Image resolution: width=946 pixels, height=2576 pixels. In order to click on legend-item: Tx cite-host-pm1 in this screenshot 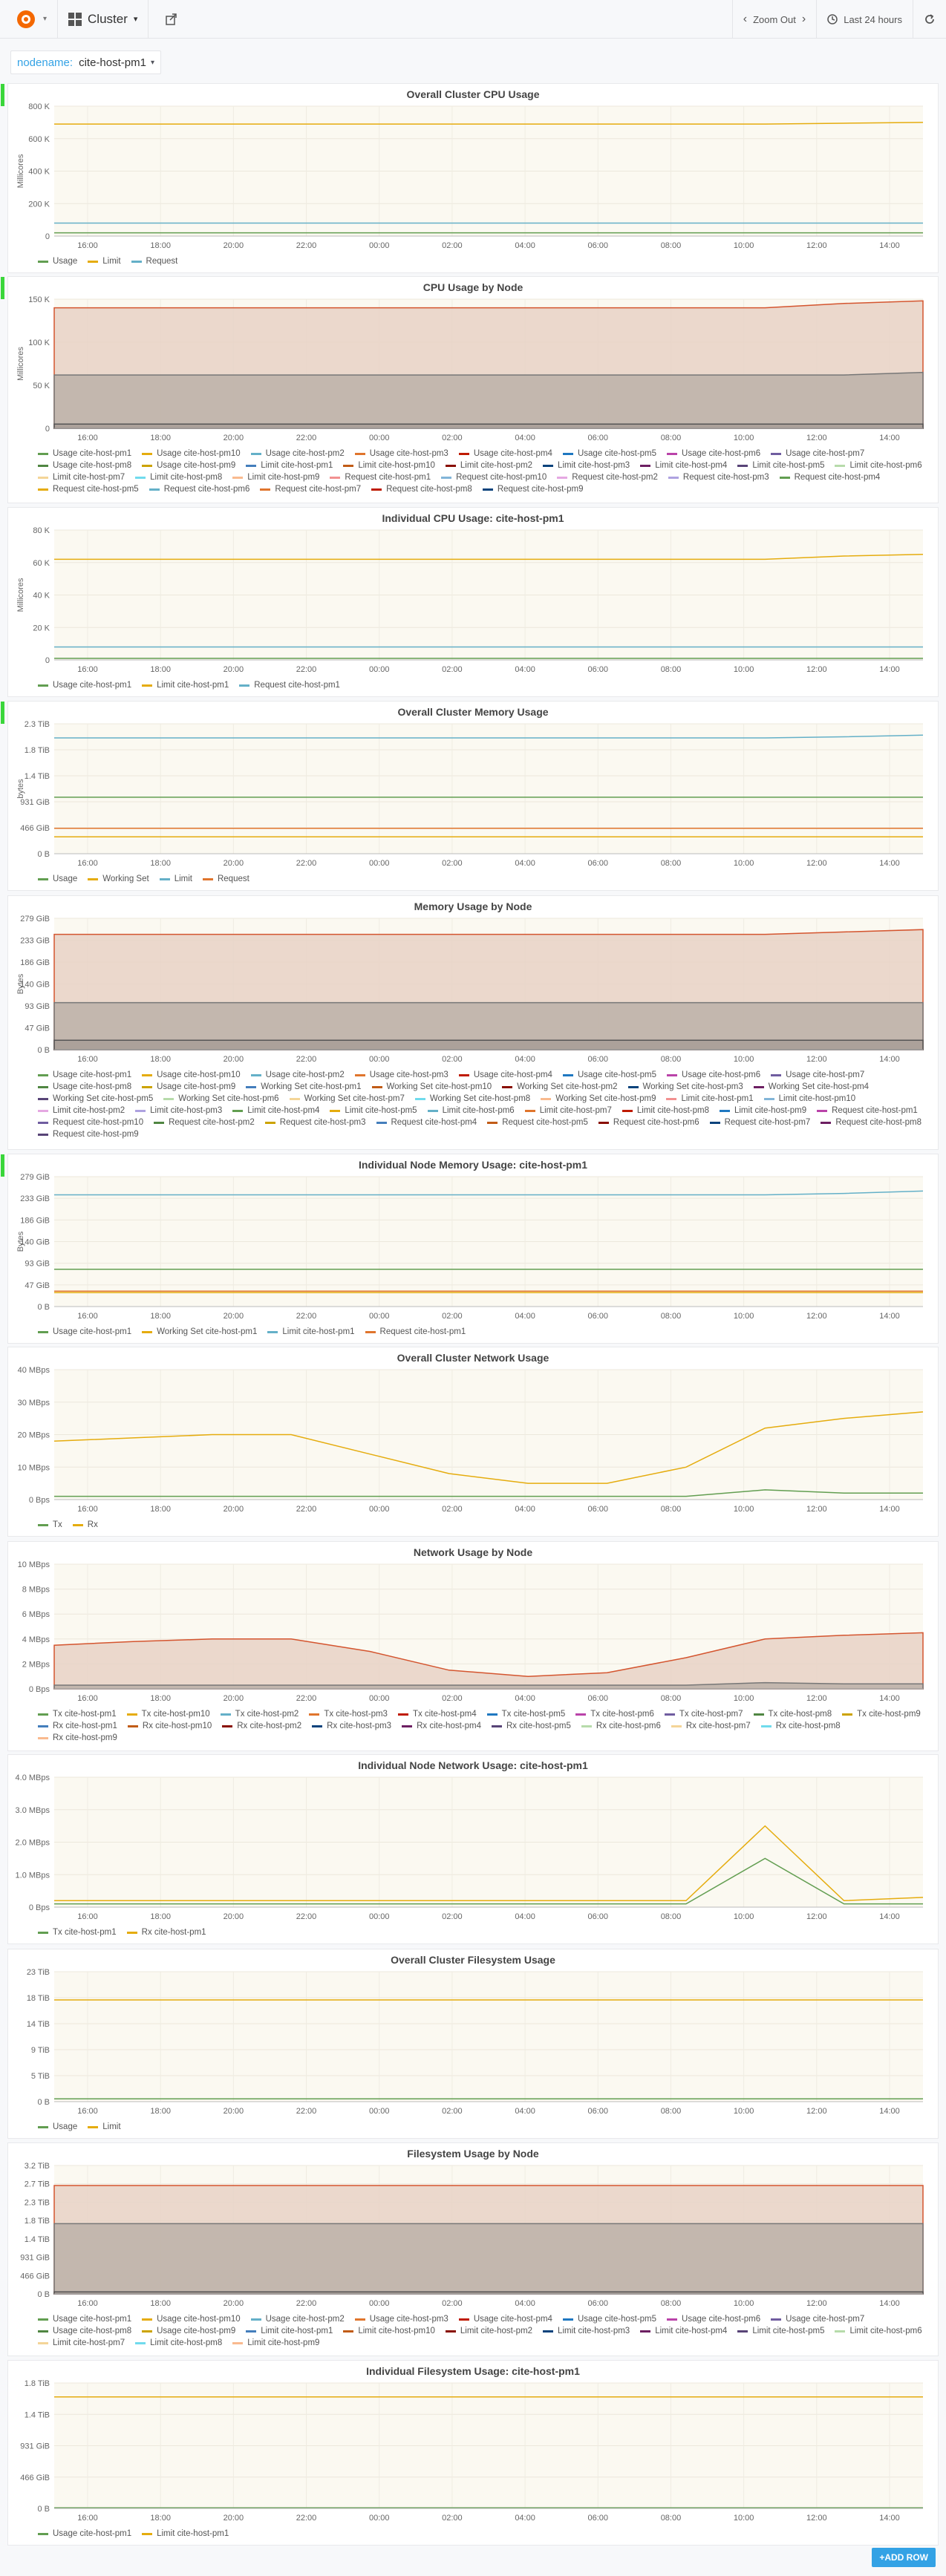, I will do `click(77, 1714)`.